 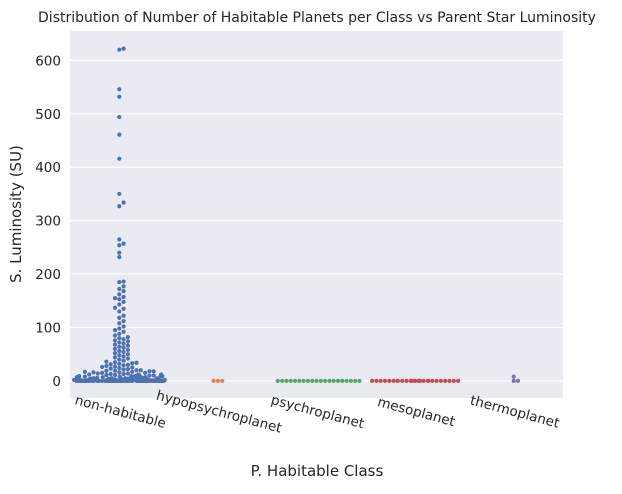 What do you see at coordinates (317, 471) in the screenshot?
I see `x-axis-label: P. Habitable Class` at bounding box center [317, 471].